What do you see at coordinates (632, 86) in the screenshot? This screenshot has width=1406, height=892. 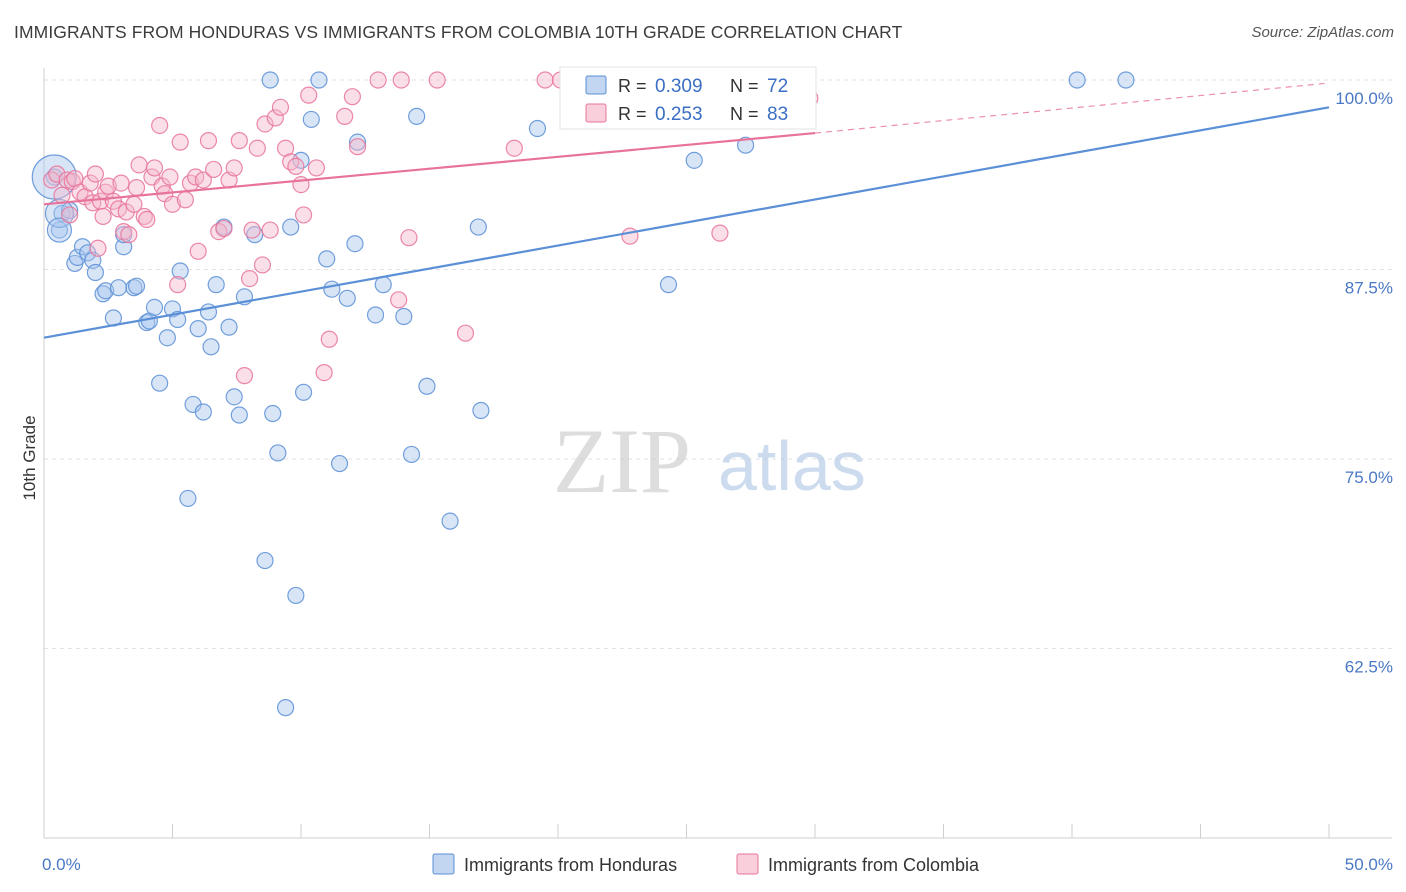 I see `legend-r-label-honduras: R =` at bounding box center [632, 86].